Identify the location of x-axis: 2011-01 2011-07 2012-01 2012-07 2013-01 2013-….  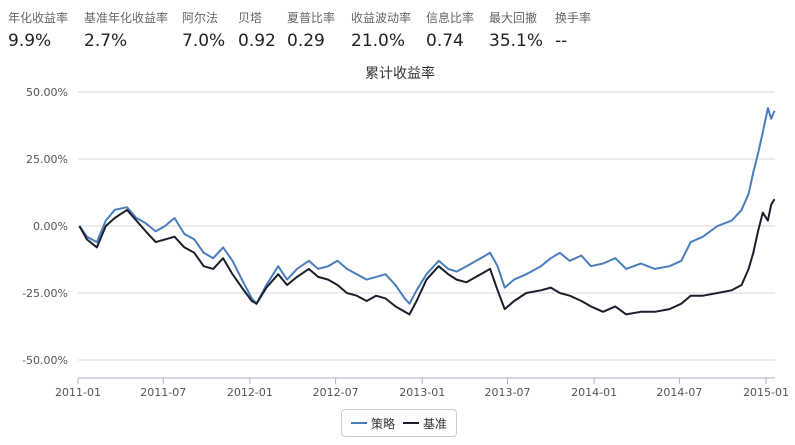
(422, 388).